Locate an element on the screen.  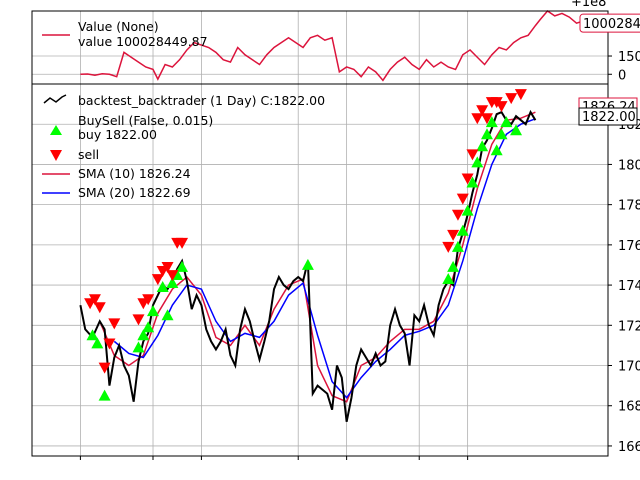
last-value-box is located at coordinates (609, 23).